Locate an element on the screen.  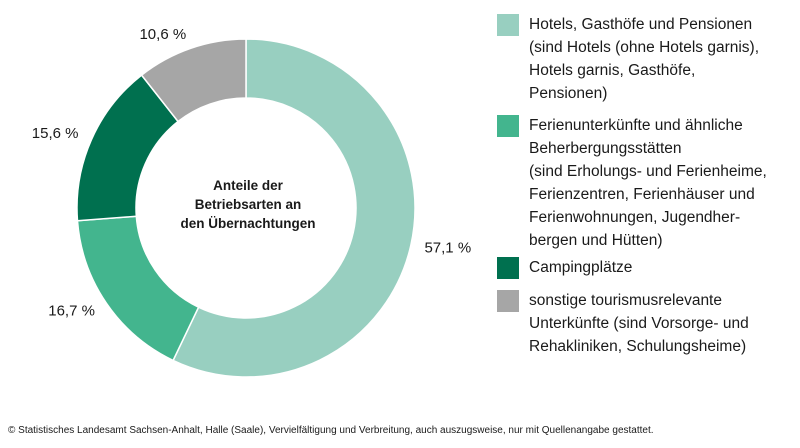
donut-slice-sonstige is located at coordinates (193, 80).